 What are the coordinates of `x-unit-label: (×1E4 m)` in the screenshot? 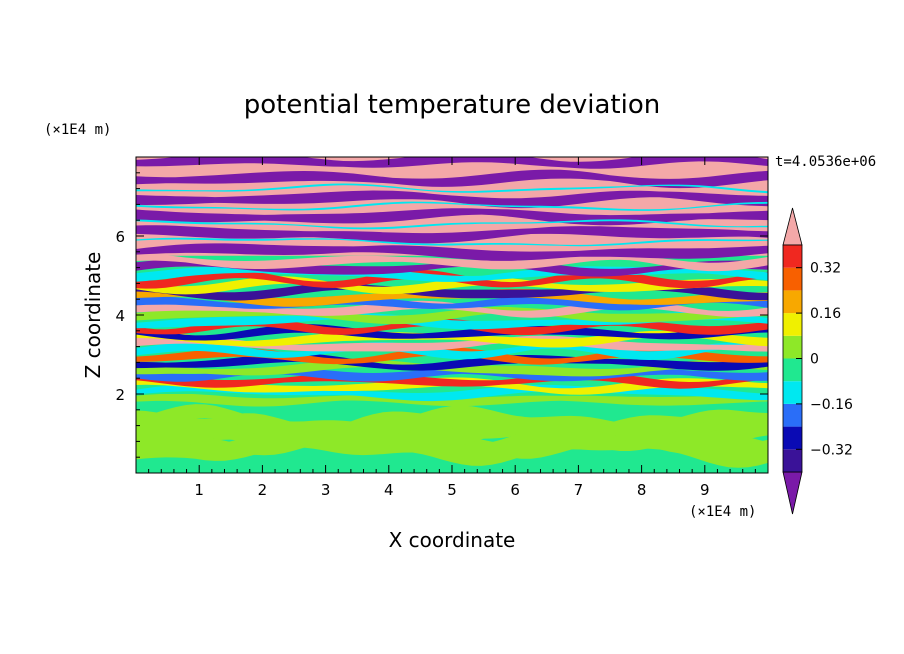 It's located at (722, 512).